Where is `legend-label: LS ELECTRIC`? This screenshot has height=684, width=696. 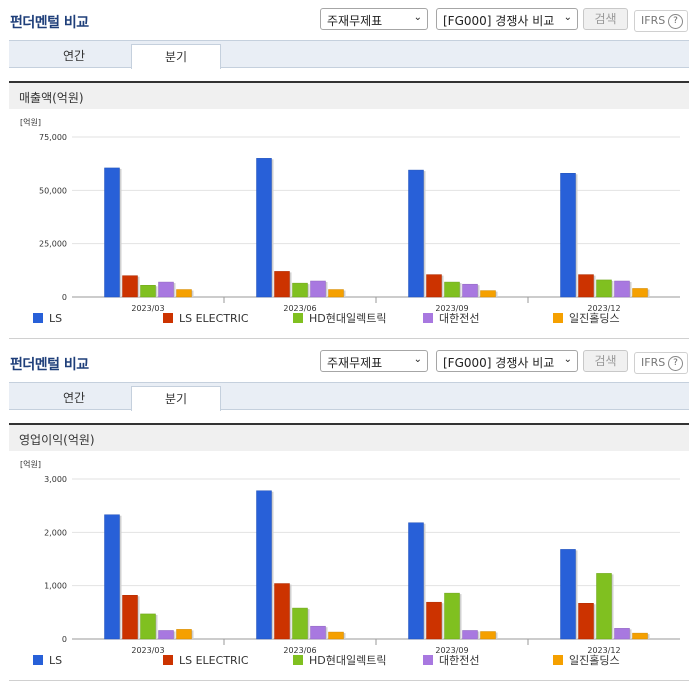 legend-label: LS ELECTRIC is located at coordinates (214, 660).